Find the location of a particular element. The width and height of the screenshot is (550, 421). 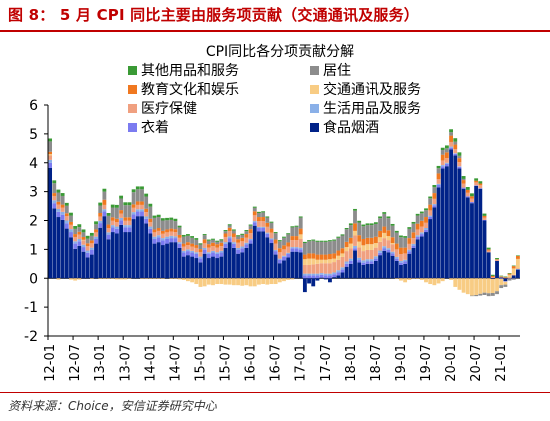

x-tick-label: 13-01 is located at coordinates (100, 363).